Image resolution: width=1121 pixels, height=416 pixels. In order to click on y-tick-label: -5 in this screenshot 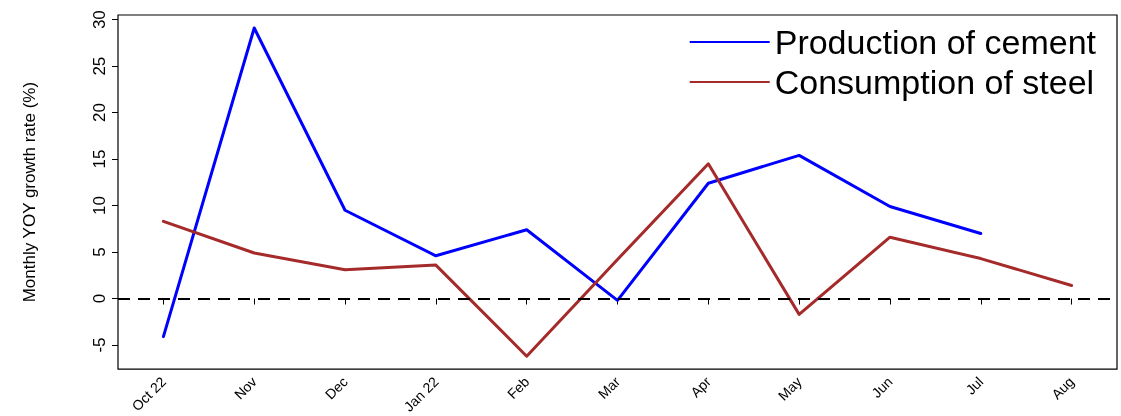, I will do `click(99, 345)`.